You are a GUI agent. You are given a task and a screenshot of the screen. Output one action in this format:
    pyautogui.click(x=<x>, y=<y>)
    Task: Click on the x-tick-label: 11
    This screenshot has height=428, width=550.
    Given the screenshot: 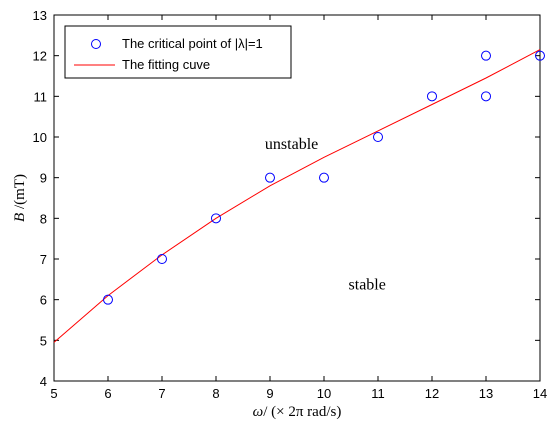 What is the action you would take?
    pyautogui.click(x=378, y=393)
    